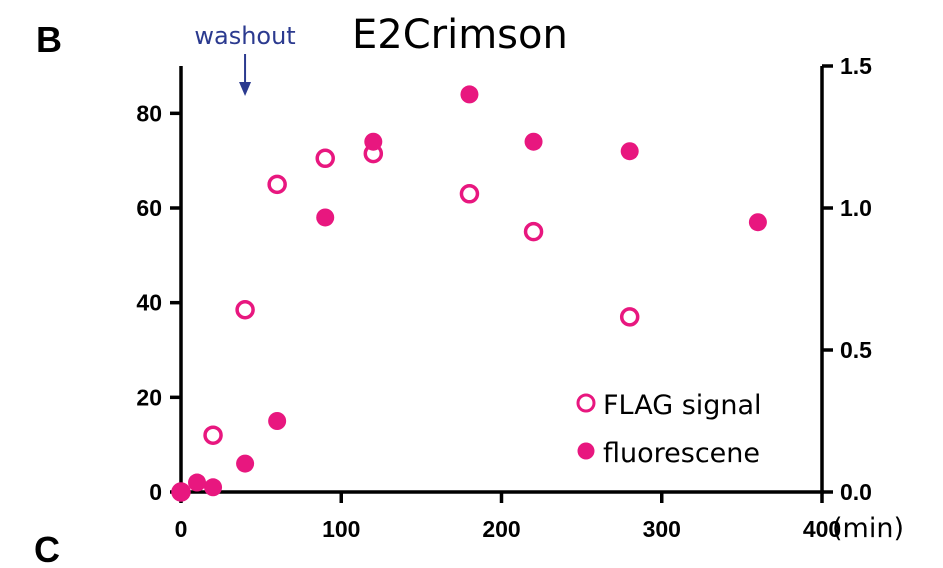  I want to click on x-tick-label: 200, so click(501, 529).